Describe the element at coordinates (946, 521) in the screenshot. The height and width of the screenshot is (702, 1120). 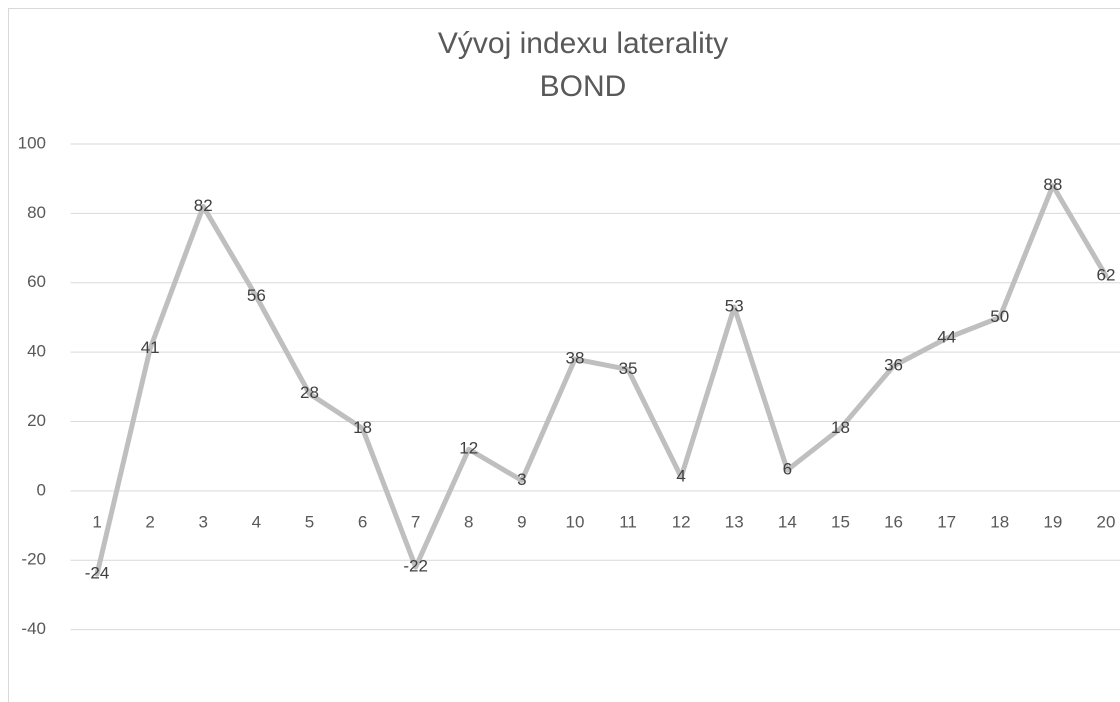
I see `x-tick-label: 17` at that location.